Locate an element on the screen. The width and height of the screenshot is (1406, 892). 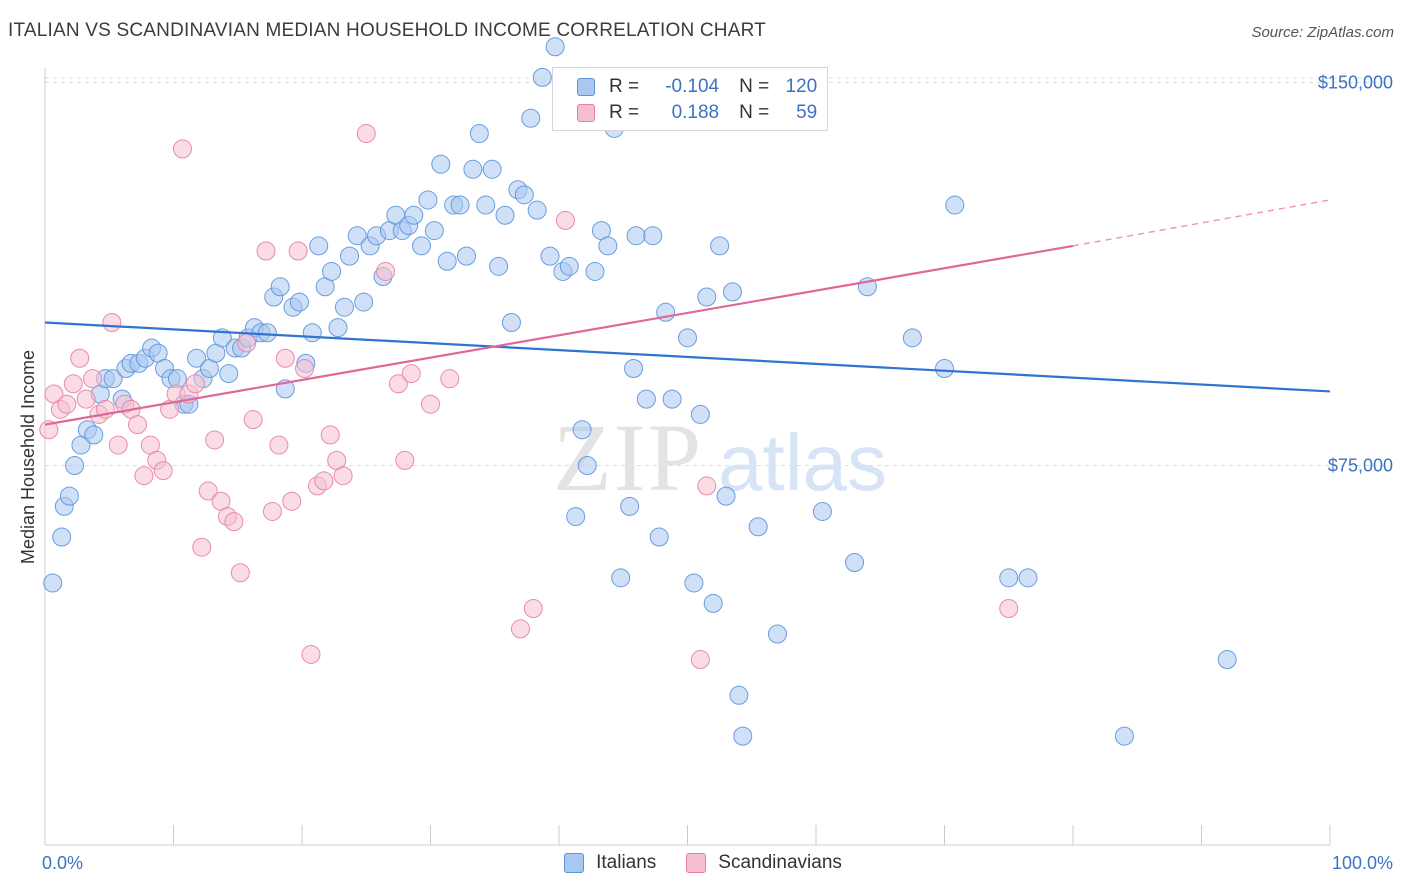
series-legend-italians: Italians is located at coordinates (610, 863).